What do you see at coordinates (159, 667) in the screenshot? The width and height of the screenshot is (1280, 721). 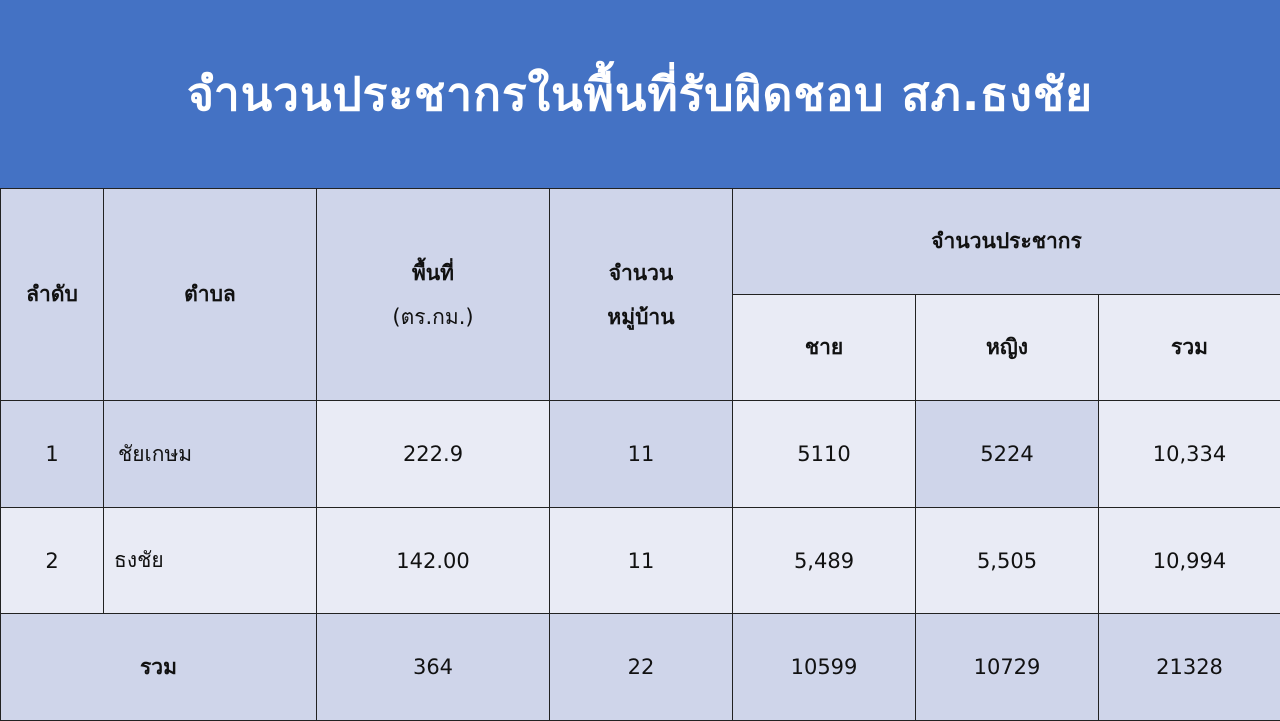 I see `summary-label: รวม` at bounding box center [159, 667].